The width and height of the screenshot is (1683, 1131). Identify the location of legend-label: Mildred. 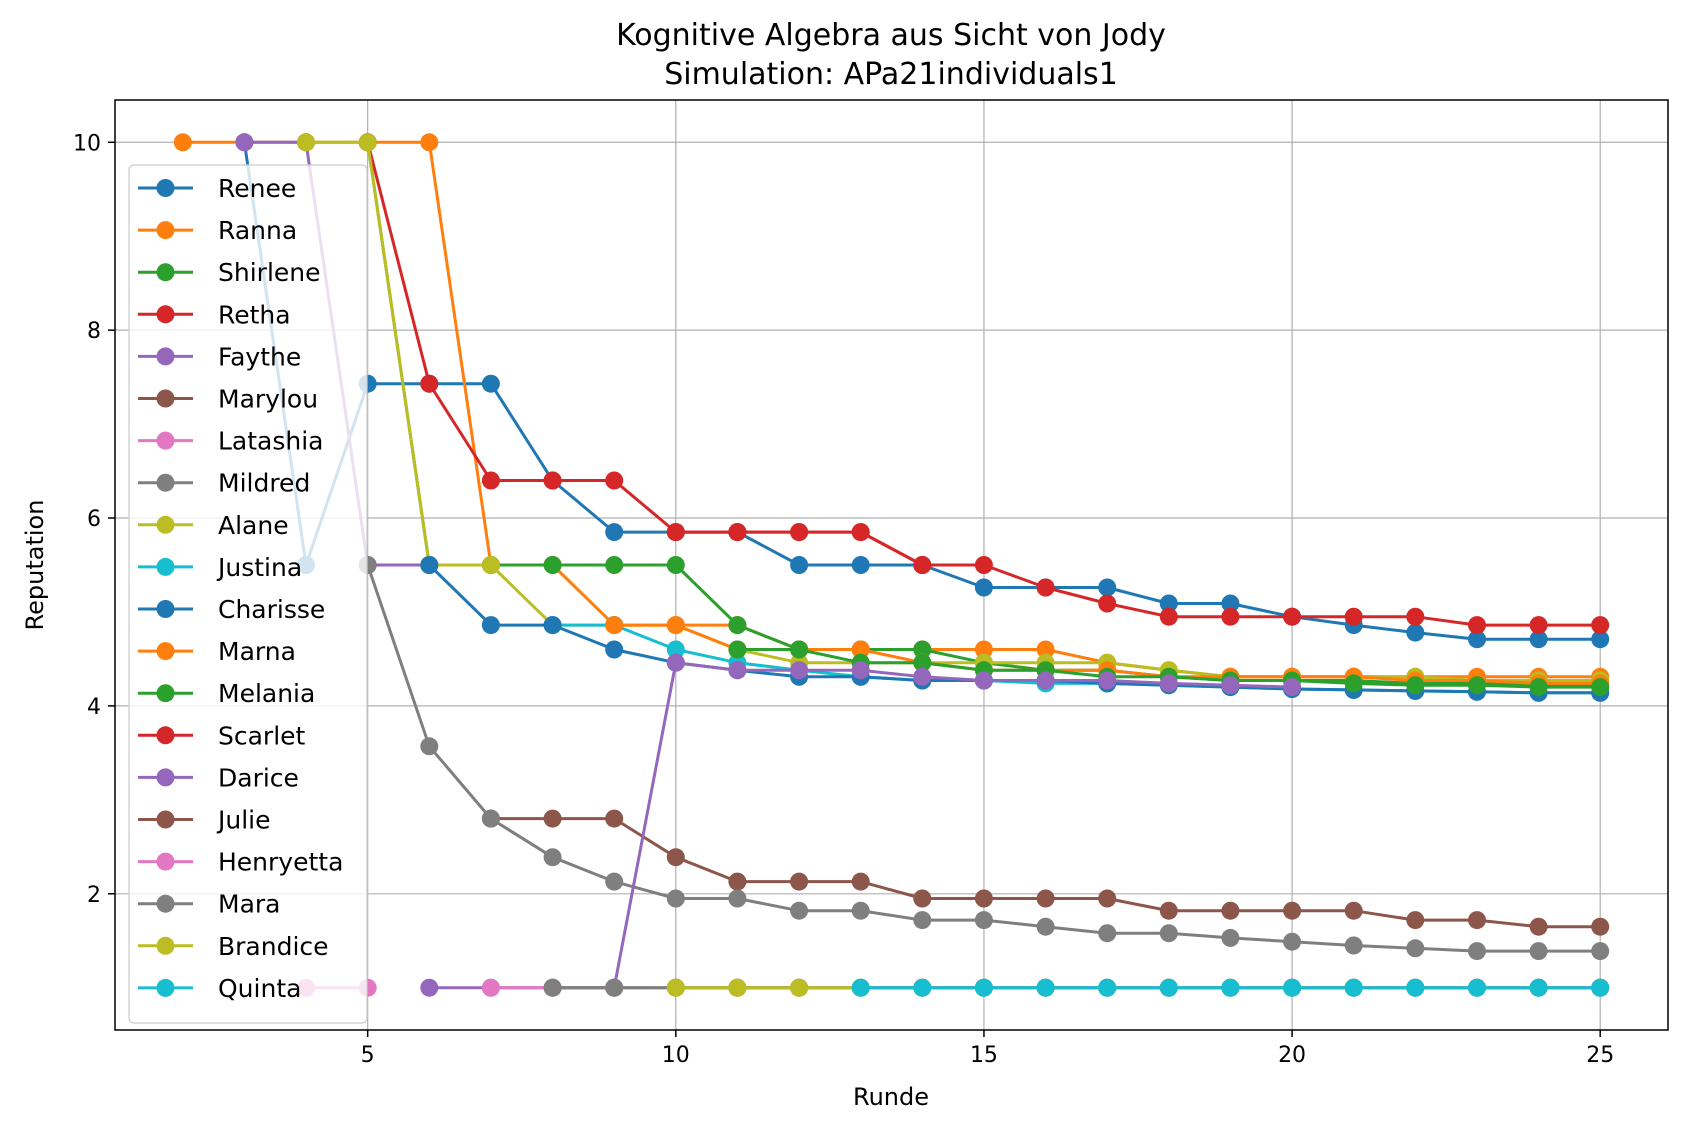
(264, 483).